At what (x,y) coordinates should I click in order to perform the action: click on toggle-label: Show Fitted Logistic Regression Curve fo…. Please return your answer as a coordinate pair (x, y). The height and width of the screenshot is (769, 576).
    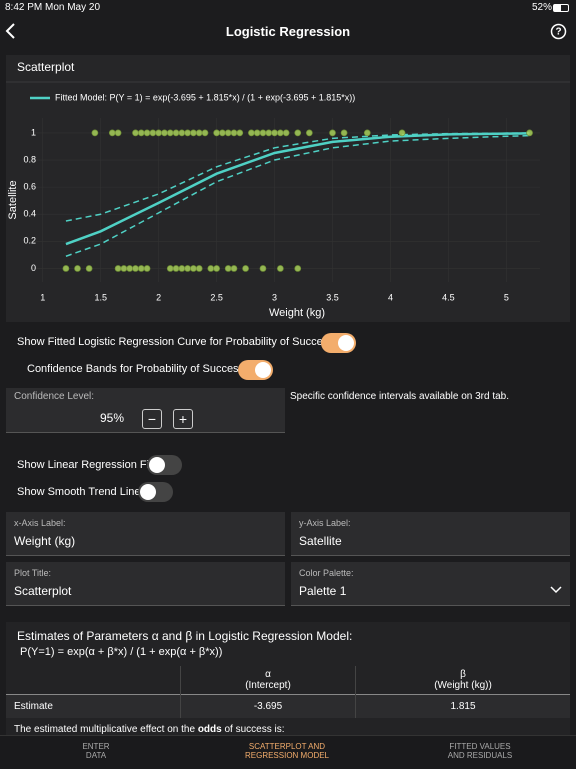
    Looking at the image, I should click on (175, 342).